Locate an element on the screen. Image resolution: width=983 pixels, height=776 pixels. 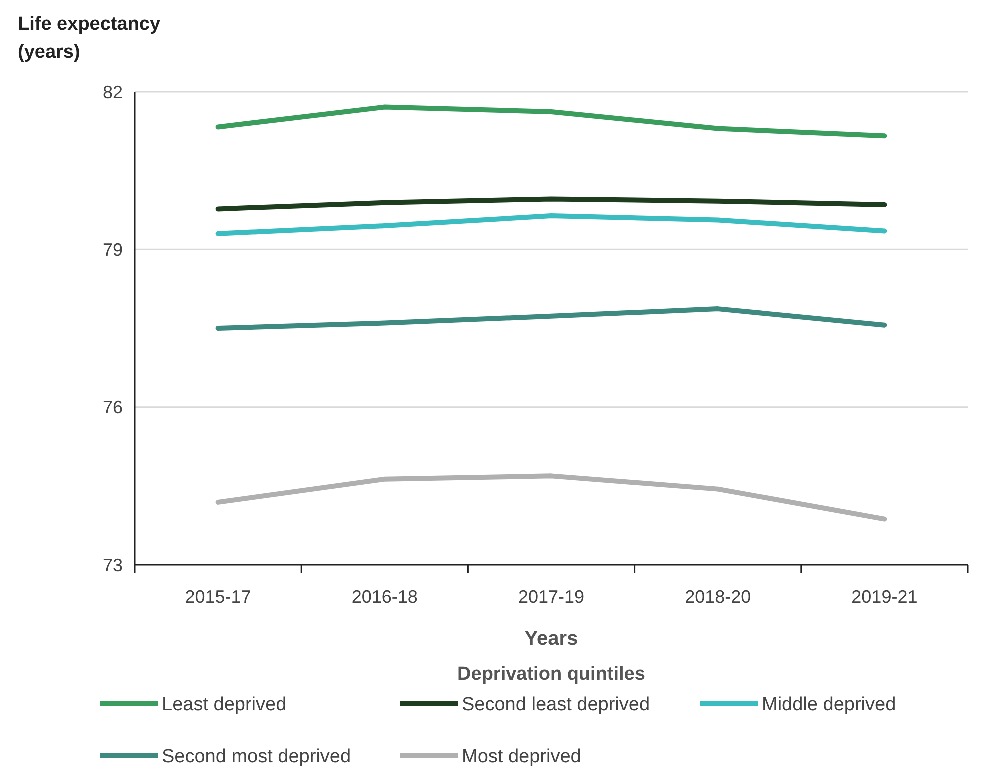
y-tick-label: 82 is located at coordinates (112, 92).